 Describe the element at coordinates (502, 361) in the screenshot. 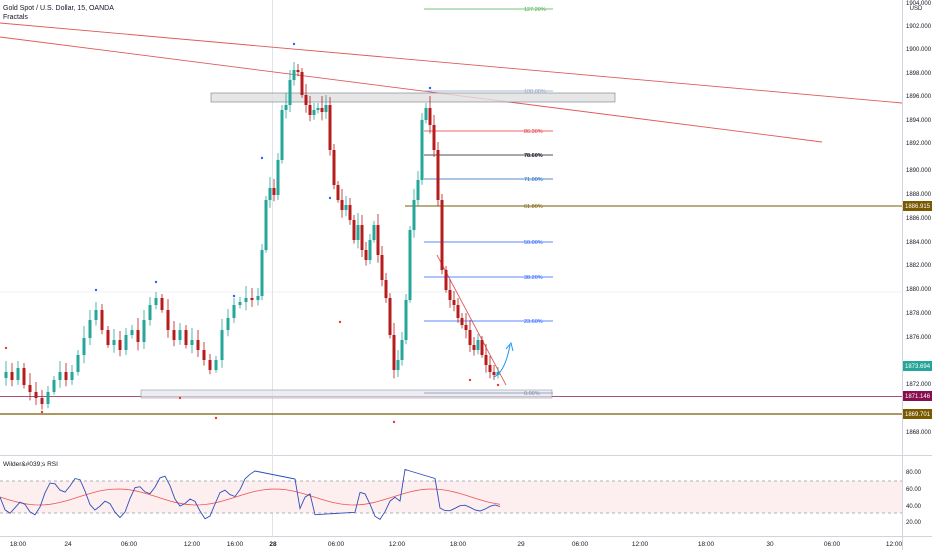

I see `projection-arrow` at that location.